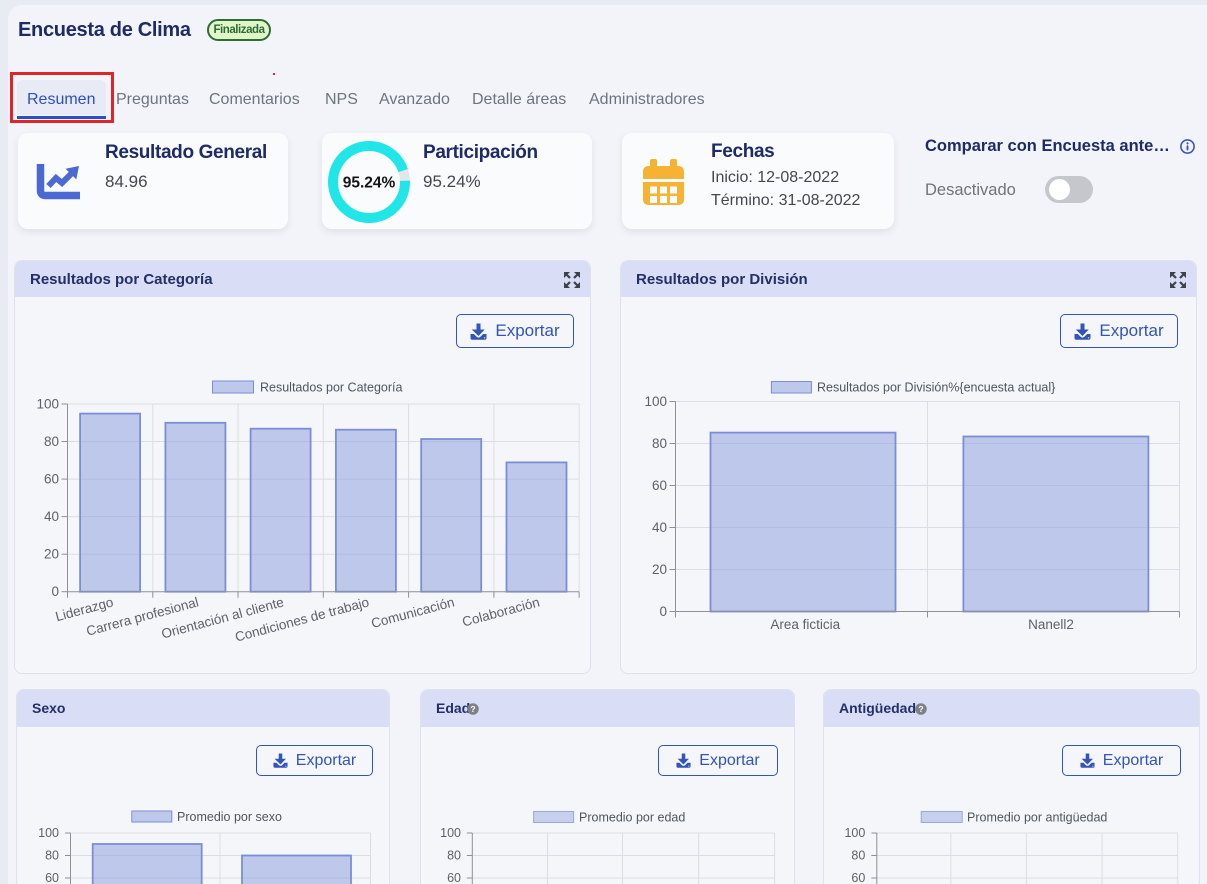 This screenshot has width=1207, height=884. What do you see at coordinates (412, 612) in the screenshot?
I see `svg-text: Comunicación` at bounding box center [412, 612].